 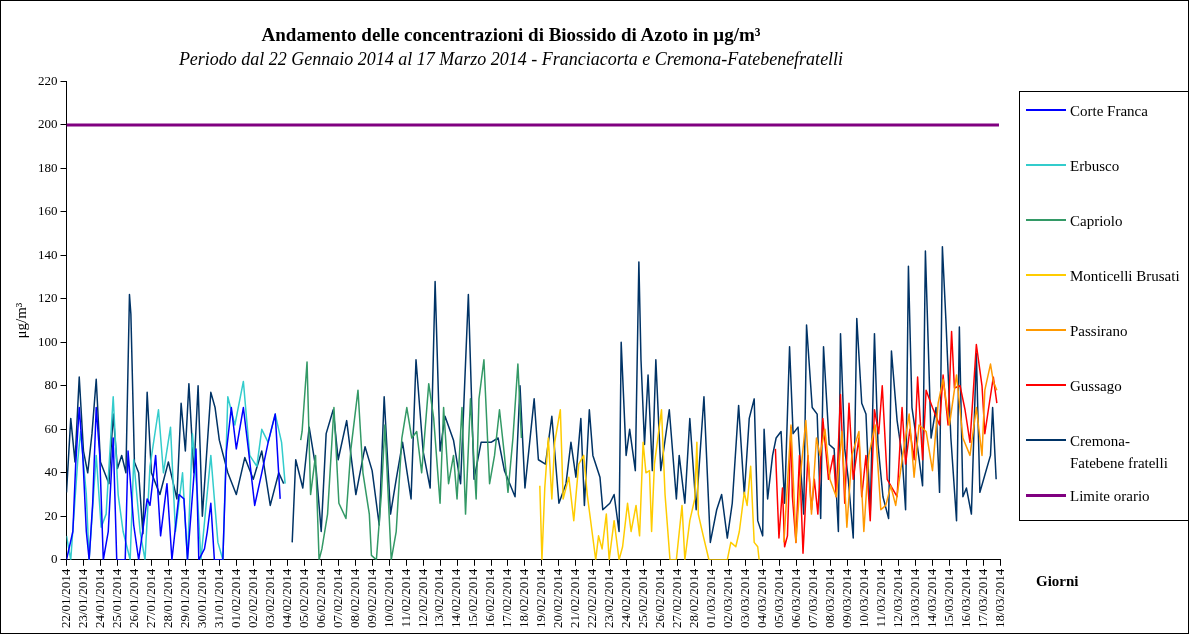 What do you see at coordinates (1110, 496) in the screenshot?
I see `legend-label: Limite orario` at bounding box center [1110, 496].